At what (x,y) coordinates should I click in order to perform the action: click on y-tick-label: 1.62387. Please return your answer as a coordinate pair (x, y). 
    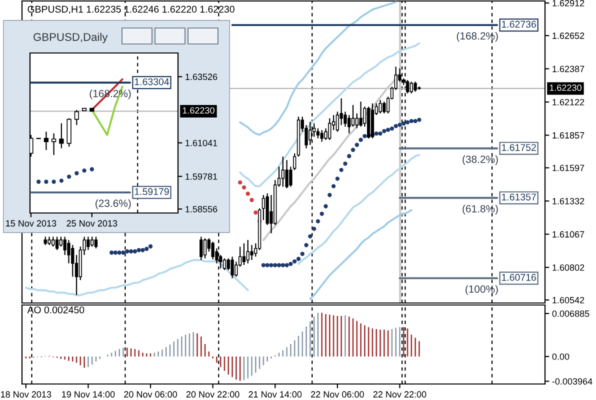
    Looking at the image, I should click on (568, 69).